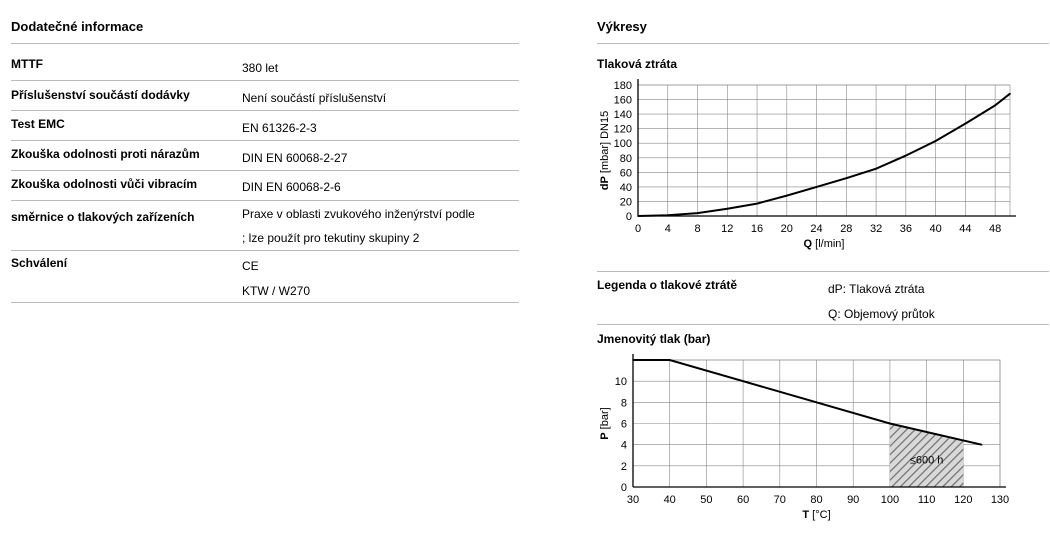 This screenshot has height=537, width=1050. Describe the element at coordinates (995, 229) in the screenshot. I see `x-tick-label: 48` at that location.